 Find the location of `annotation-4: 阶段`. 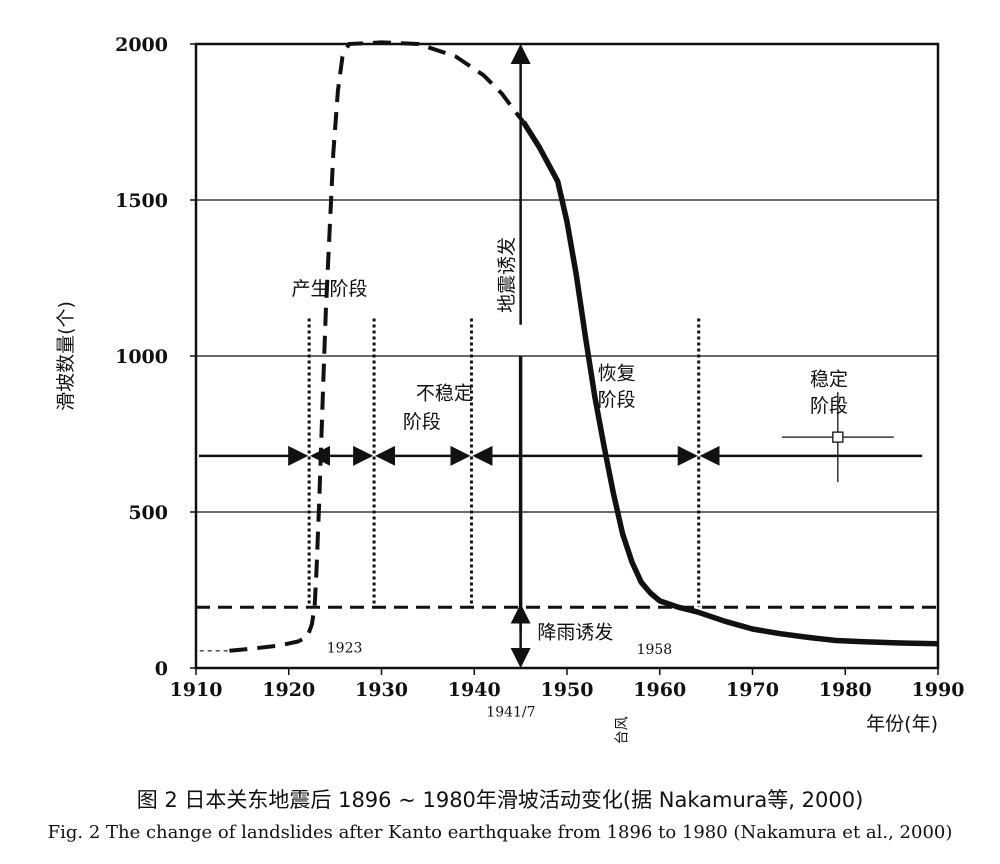

annotation-4: 阶段 is located at coordinates (617, 400).